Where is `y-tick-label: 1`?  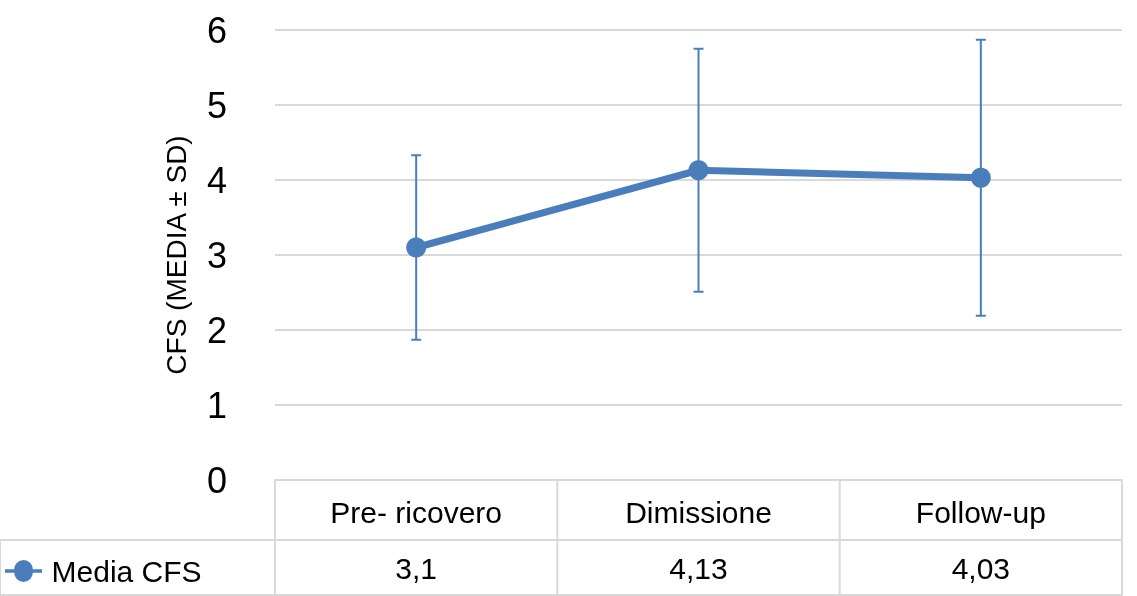 y-tick-label: 1 is located at coordinates (216, 405).